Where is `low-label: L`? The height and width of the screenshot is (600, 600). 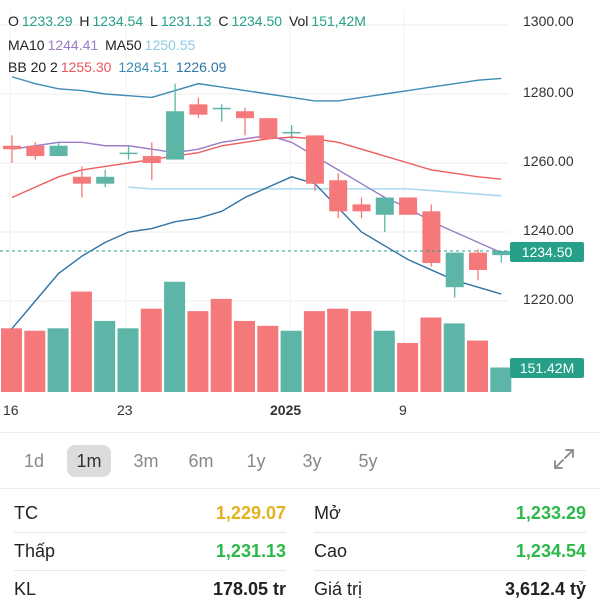 low-label: L is located at coordinates (154, 21).